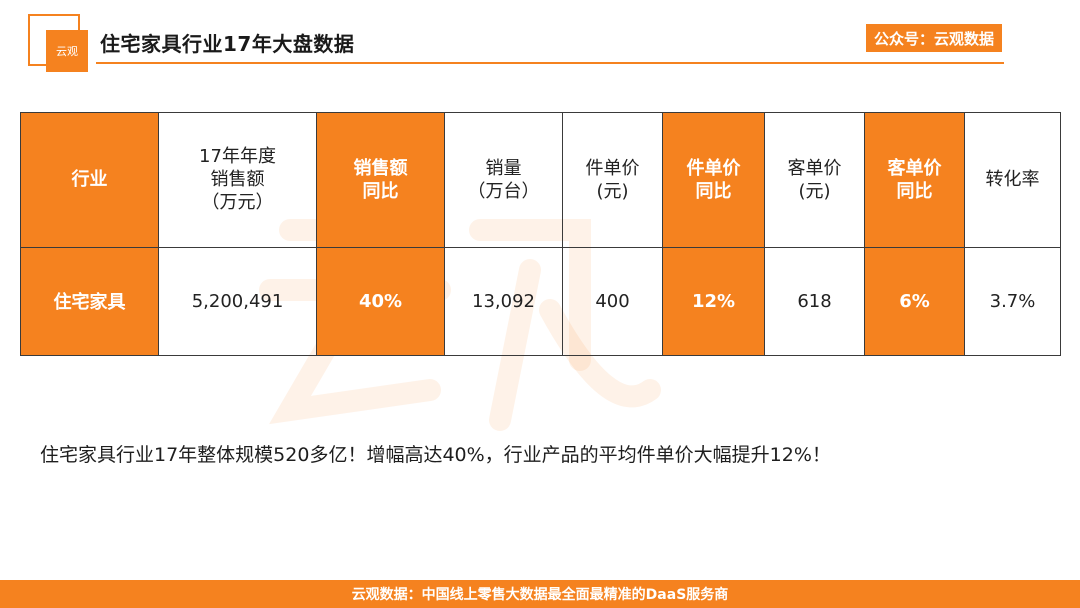 This screenshot has height=608, width=1080. What do you see at coordinates (933, 38) in the screenshot?
I see `source-badge: 公众号：云观数据` at bounding box center [933, 38].